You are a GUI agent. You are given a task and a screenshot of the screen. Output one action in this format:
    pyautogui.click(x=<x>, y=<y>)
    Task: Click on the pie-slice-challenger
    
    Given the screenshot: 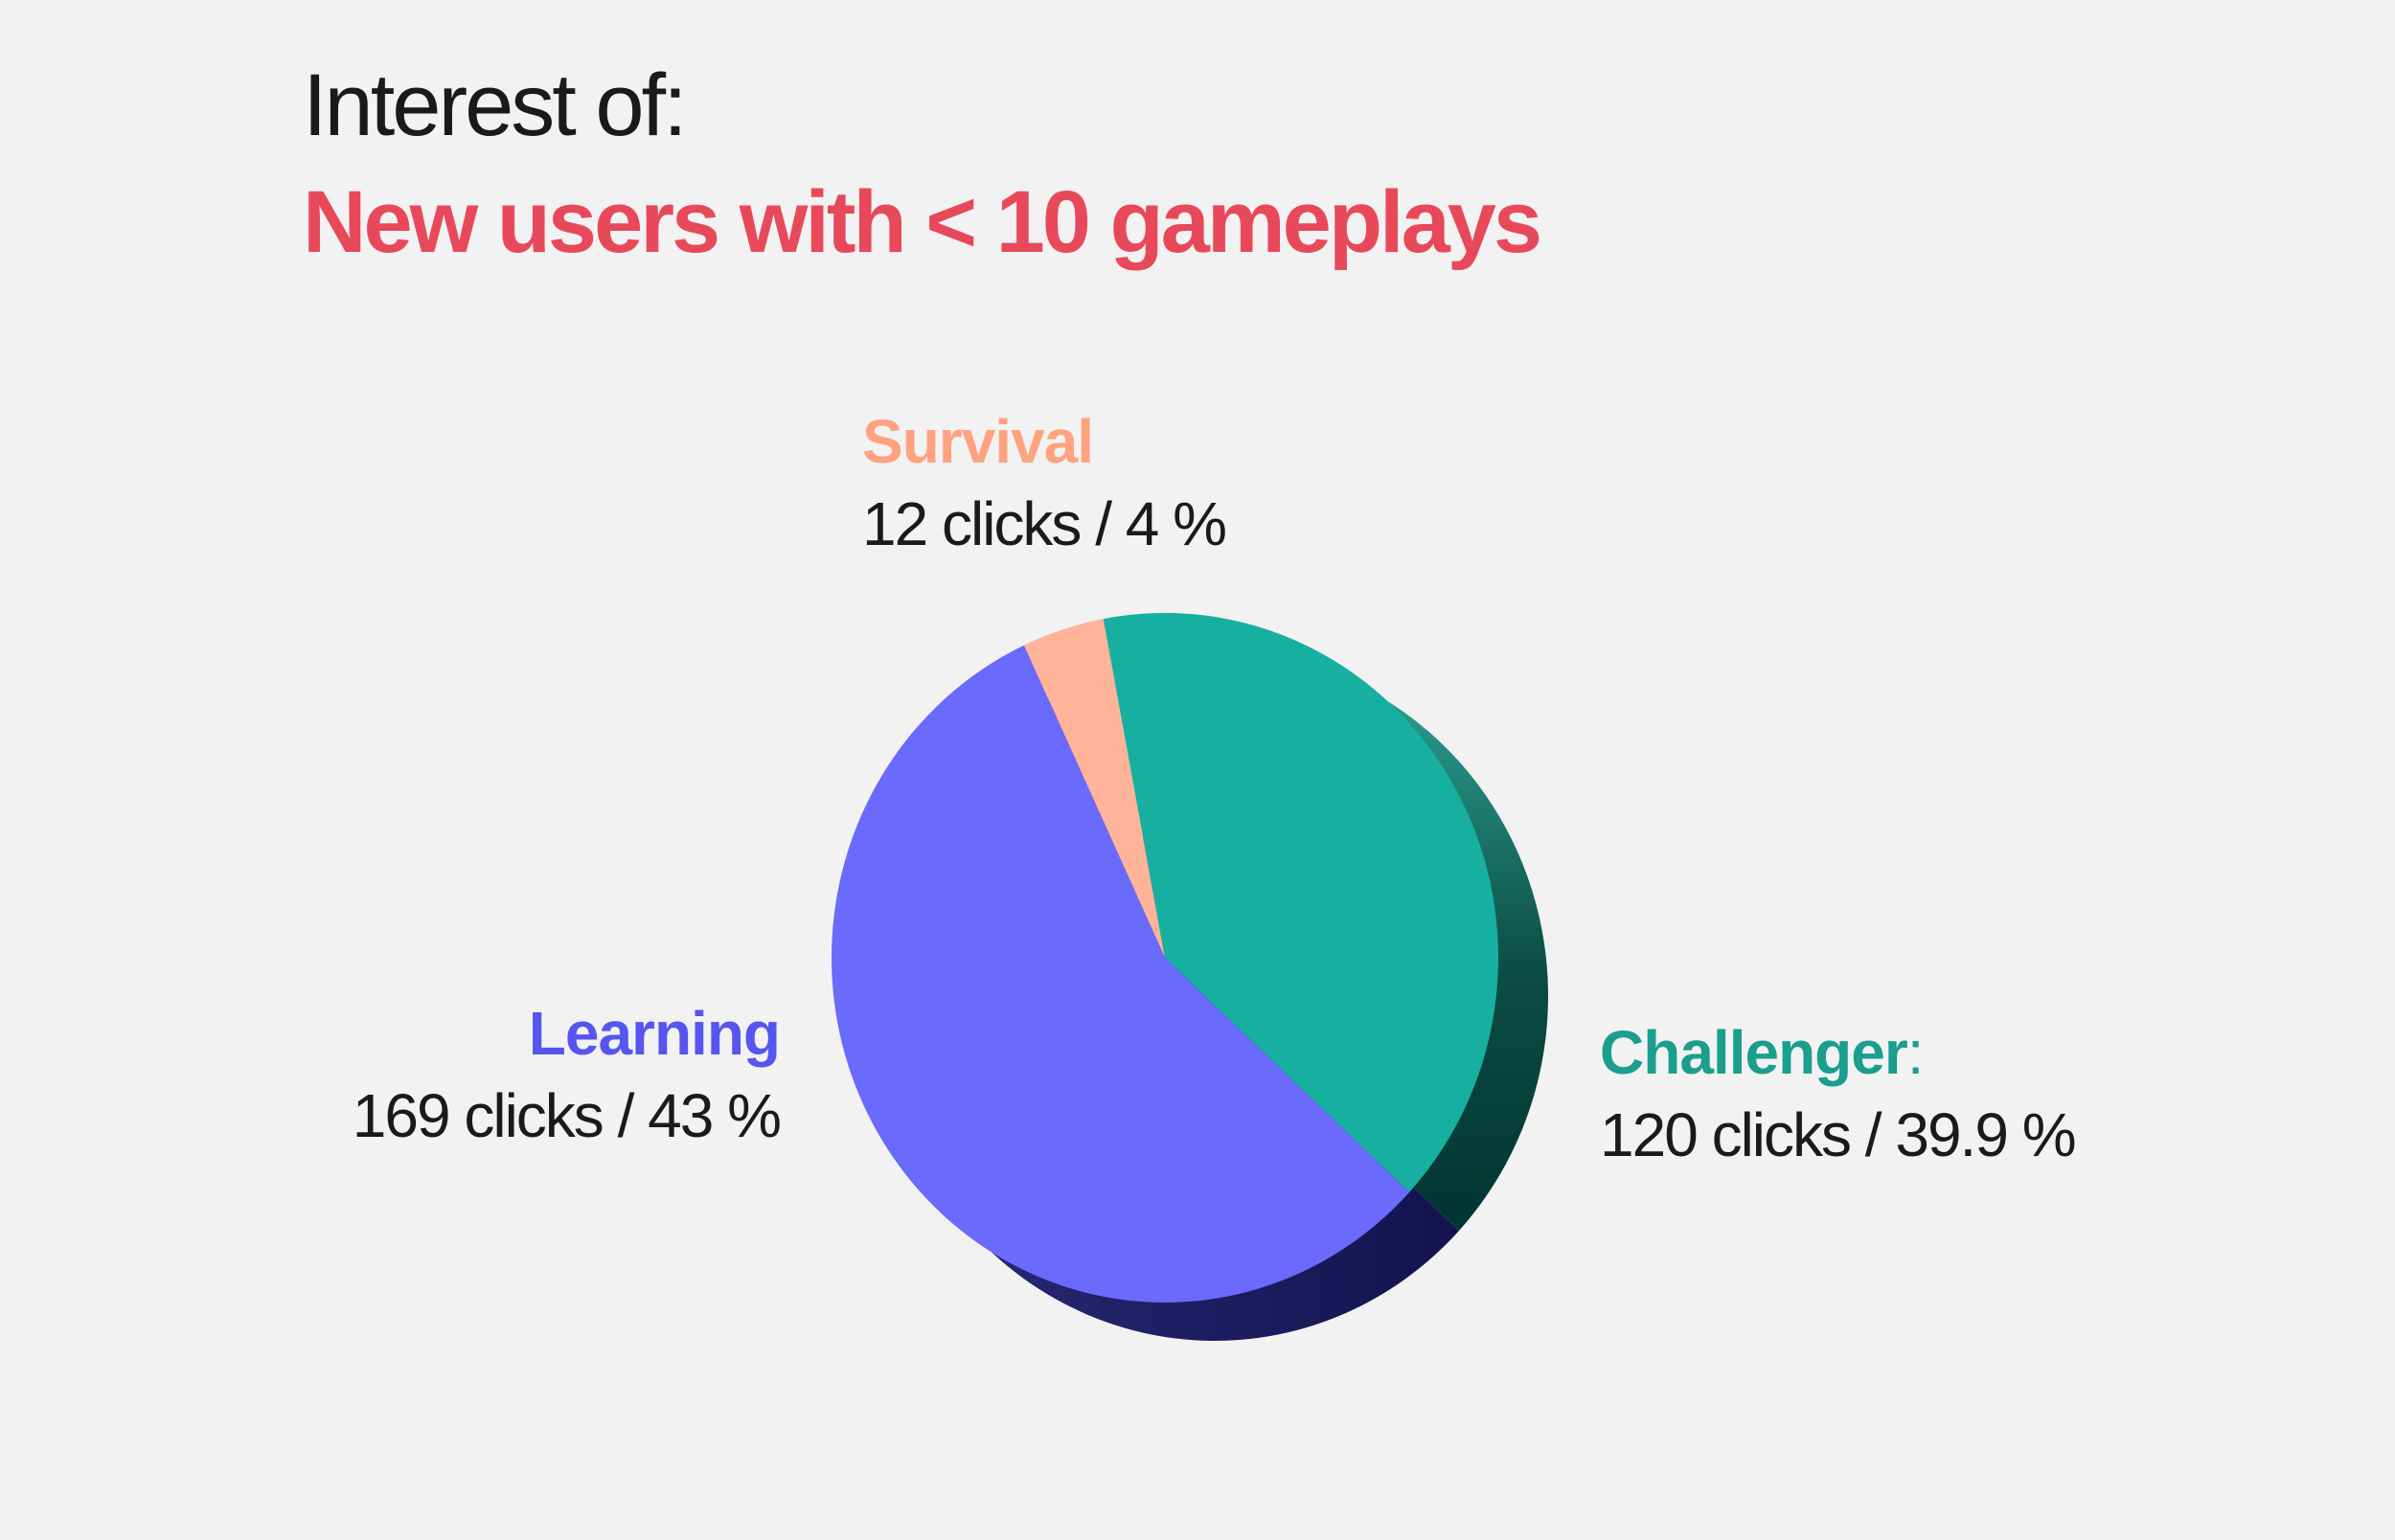 What is the action you would take?
    pyautogui.click(x=1301, y=902)
    